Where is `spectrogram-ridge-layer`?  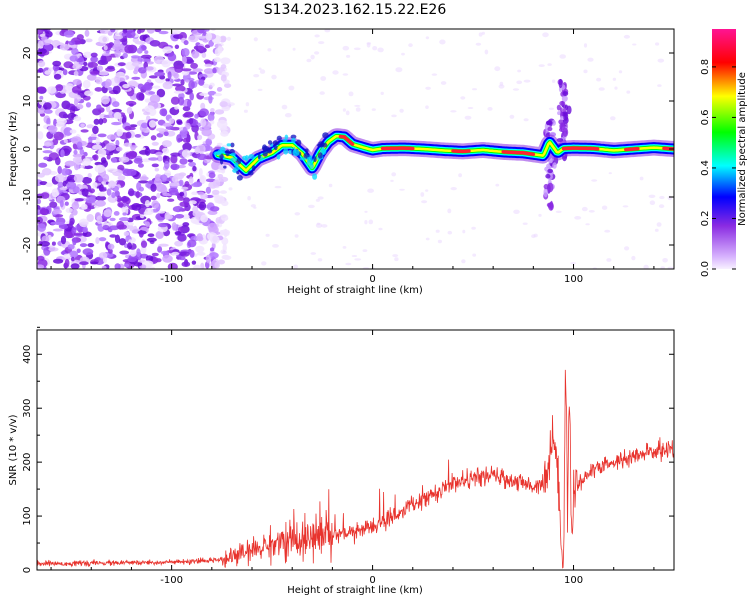 spectrogram-ridge-layer is located at coordinates (441, 154).